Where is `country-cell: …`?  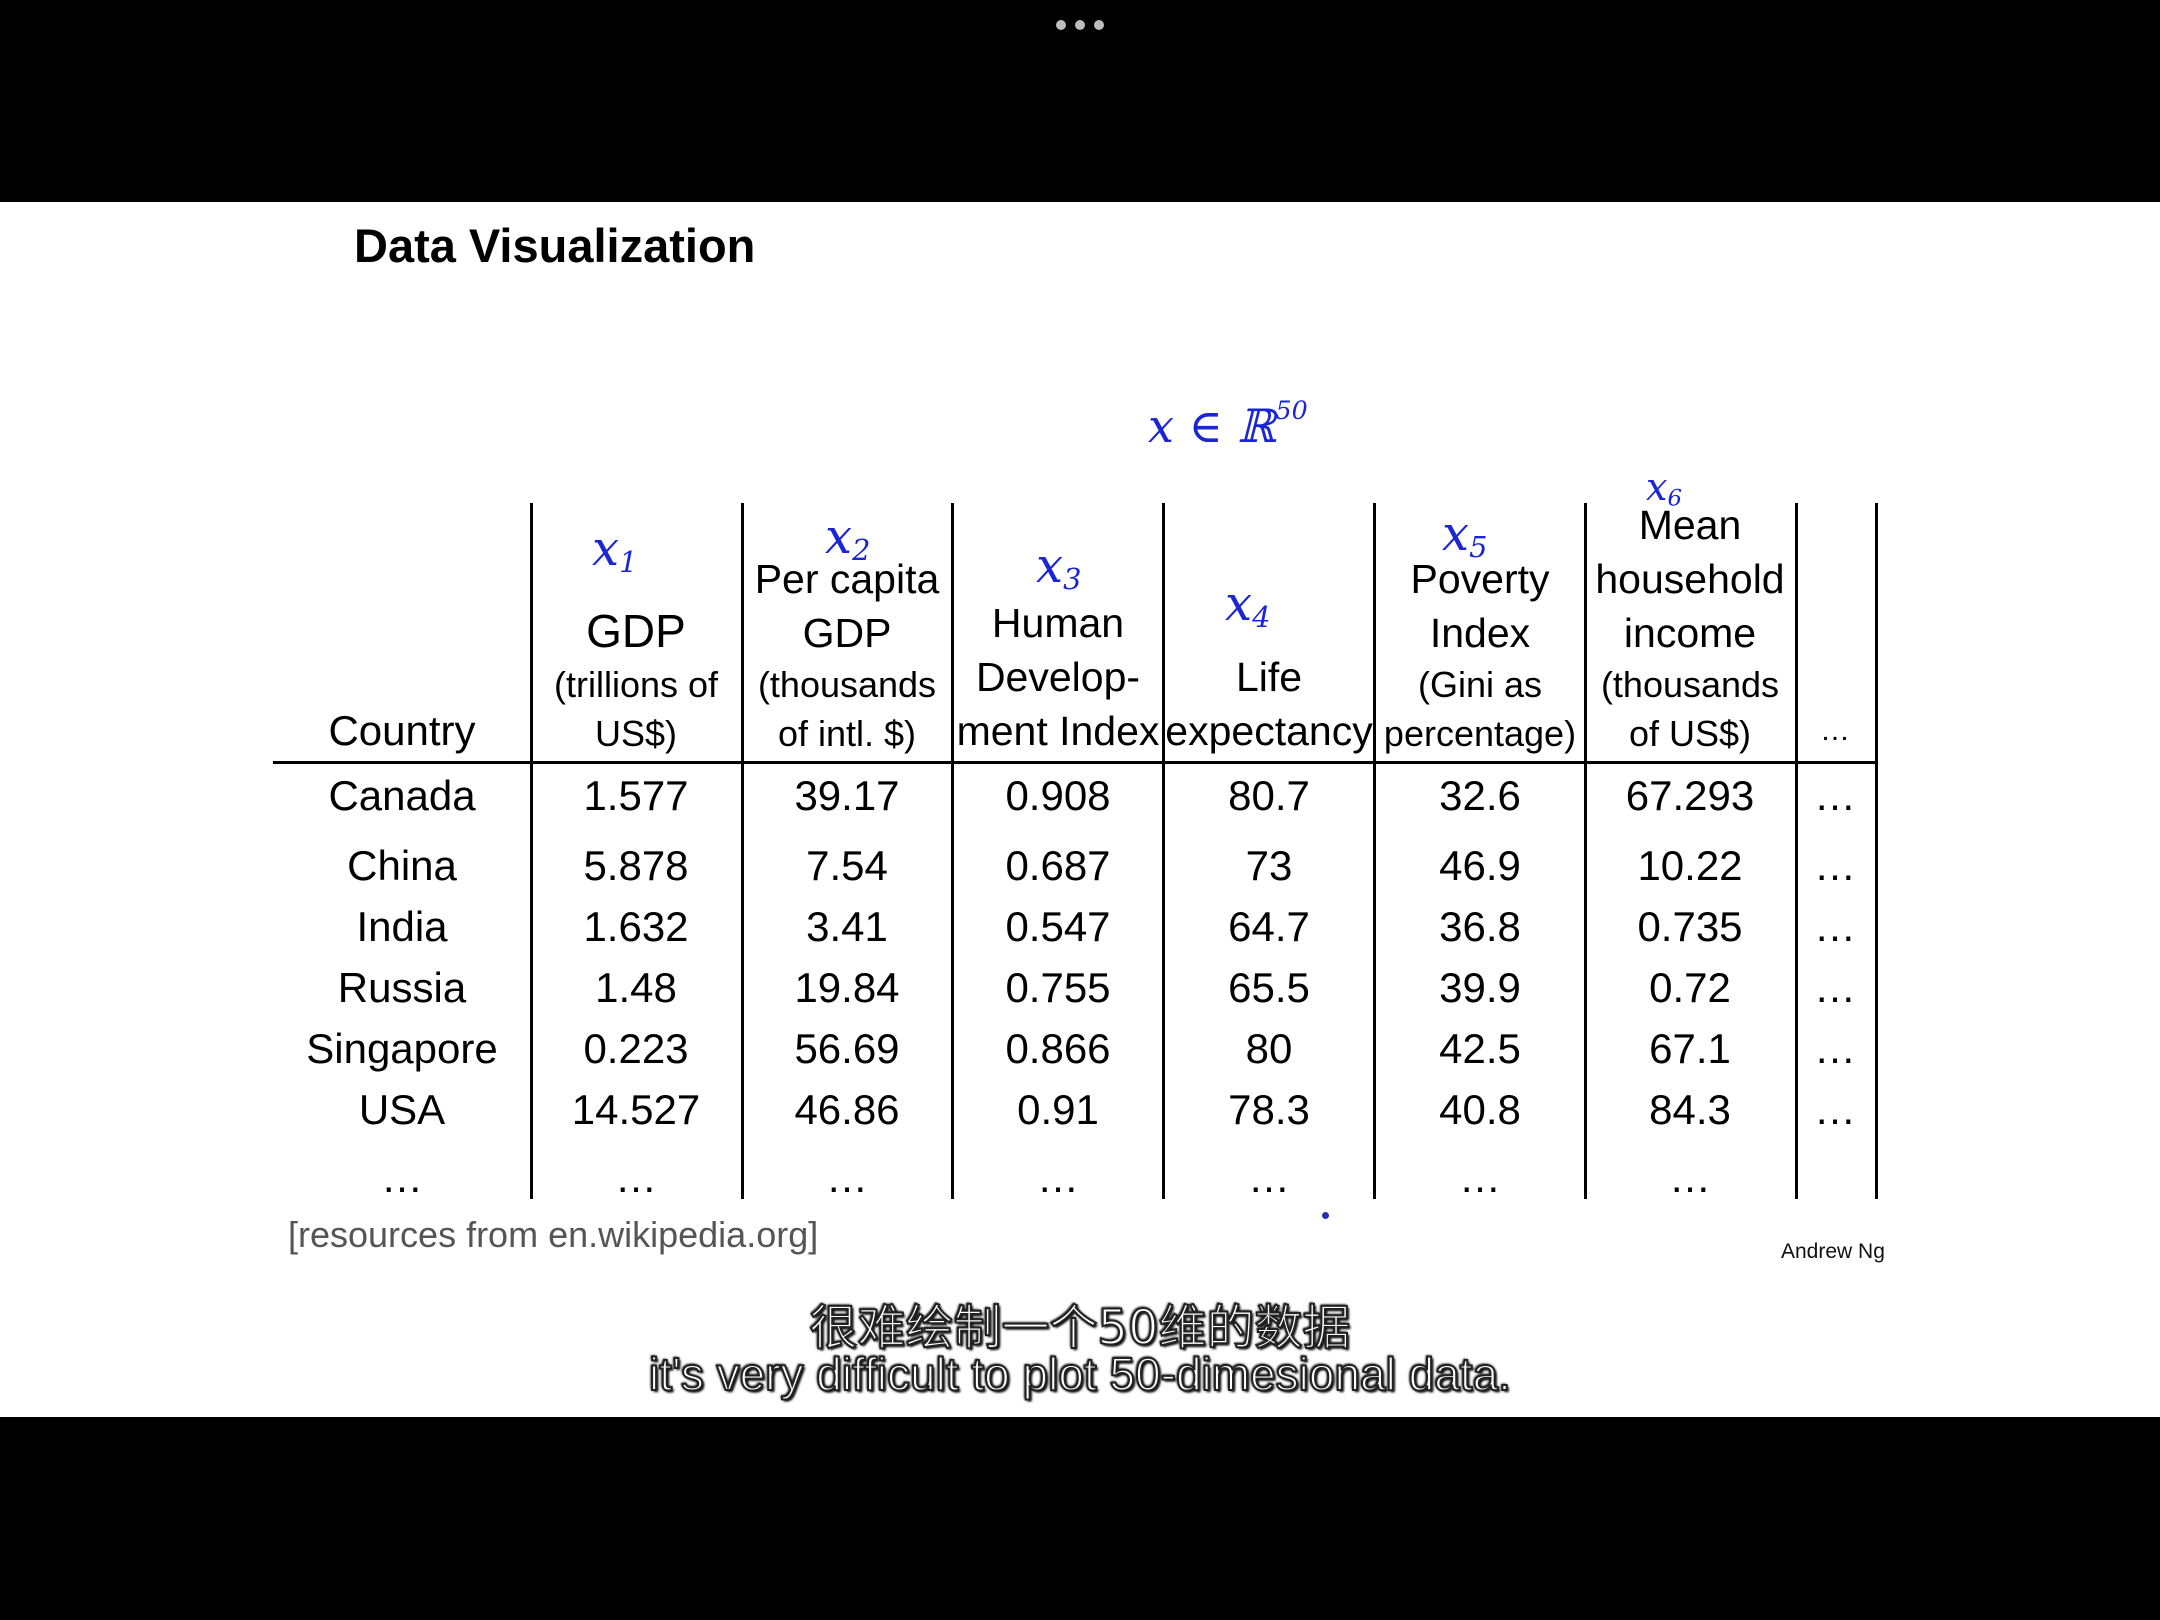
country-cell: … is located at coordinates (402, 1177).